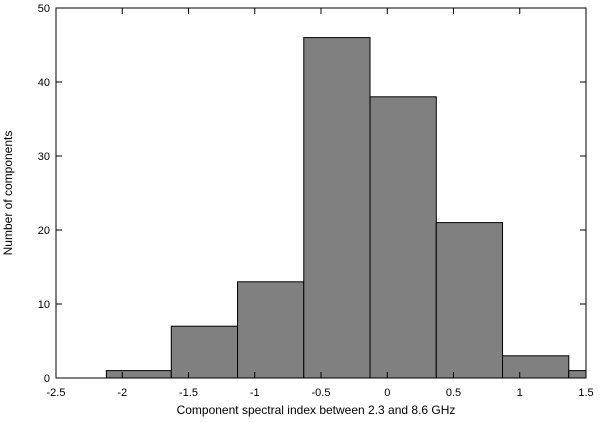  I want to click on y-tick-label: 20, so click(44, 231).